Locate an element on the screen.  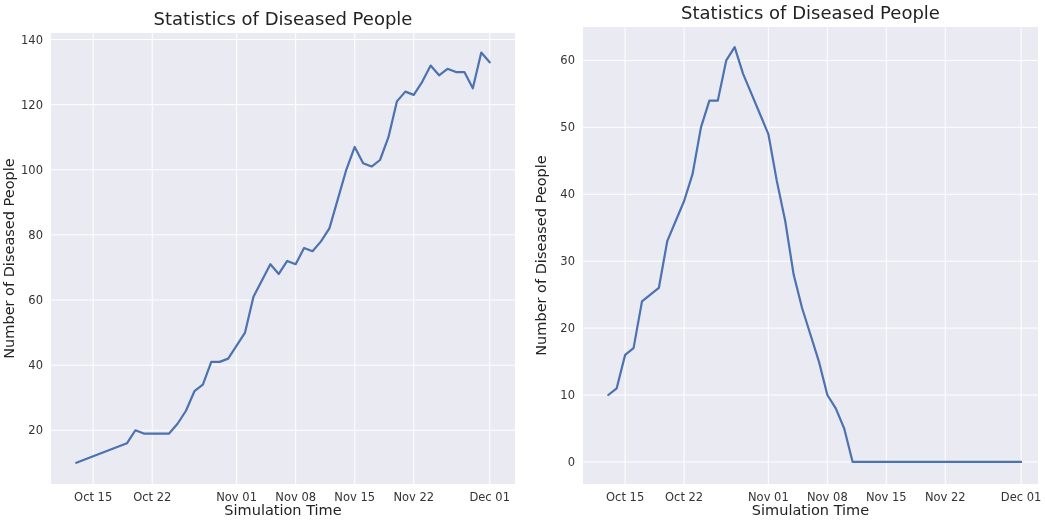
y-tick-label: 100 is located at coordinates (32, 169).